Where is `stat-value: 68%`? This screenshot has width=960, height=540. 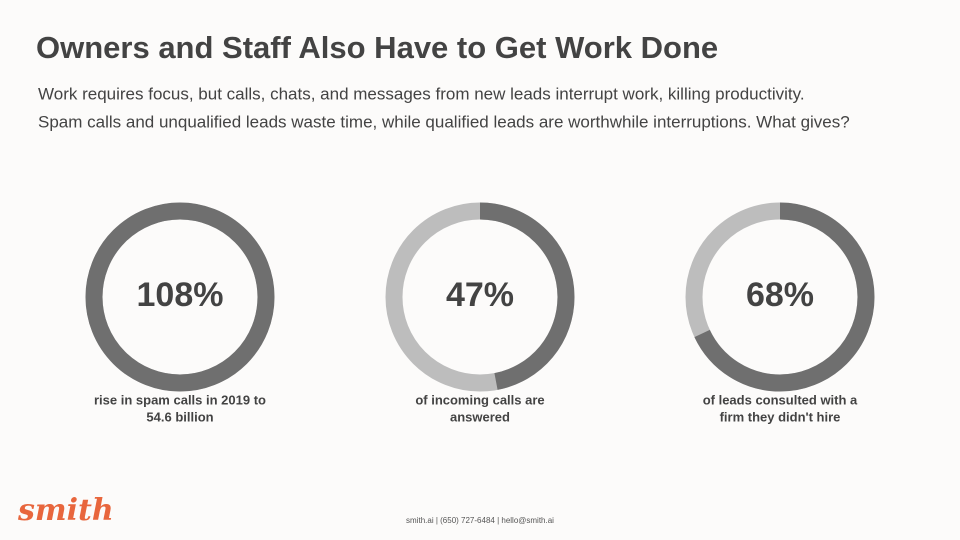 stat-value: 68% is located at coordinates (780, 295).